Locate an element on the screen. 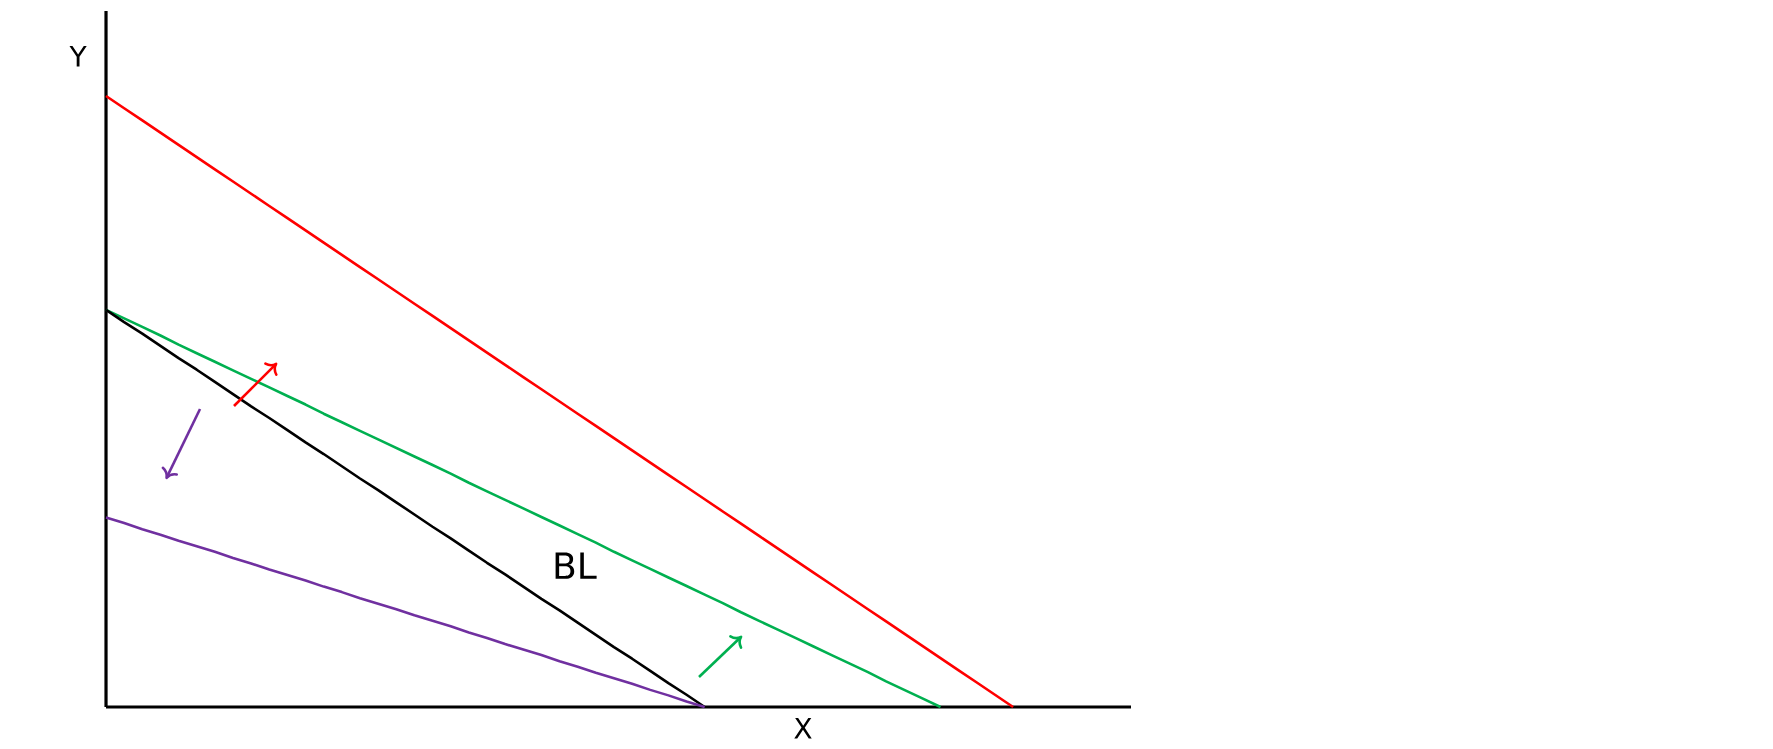 This screenshot has width=1773, height=749. y-axis-title: Y is located at coordinates (78, 56).